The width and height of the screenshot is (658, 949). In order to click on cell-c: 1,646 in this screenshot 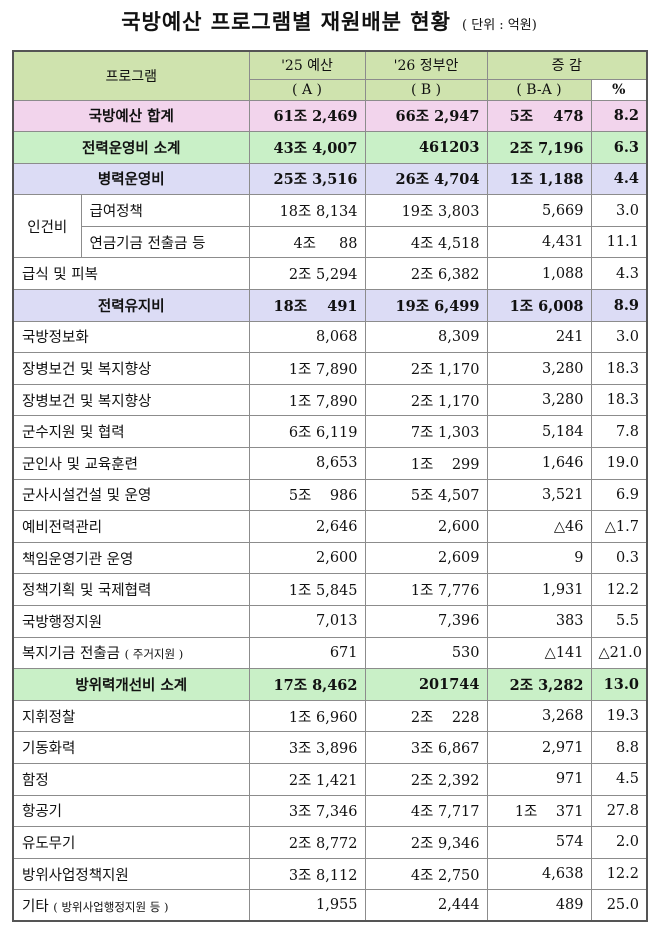, I will do `click(539, 463)`.